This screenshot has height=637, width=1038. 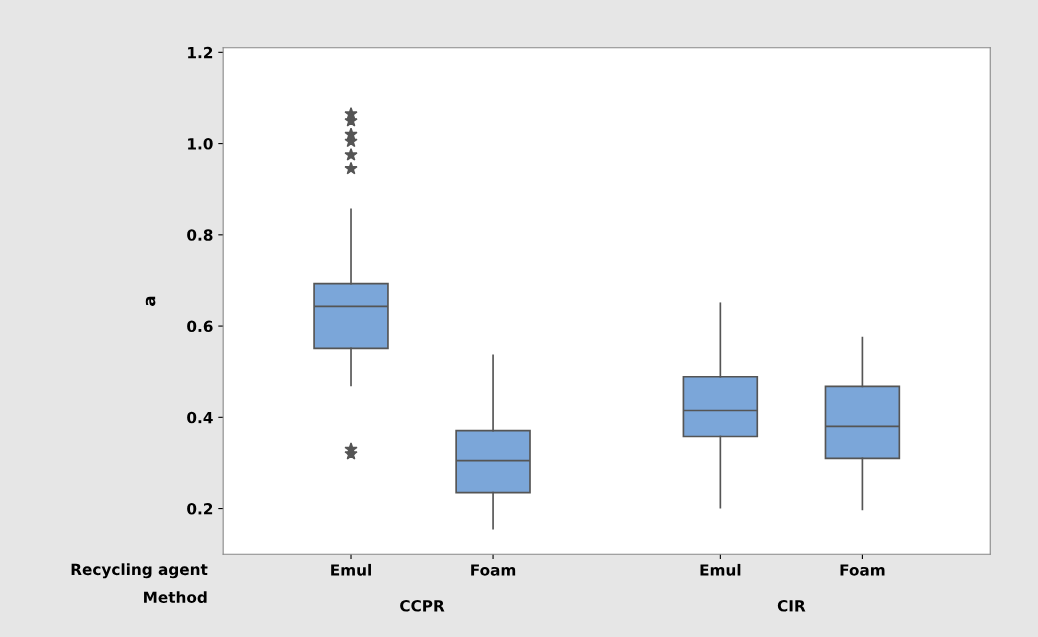 What do you see at coordinates (200, 52) in the screenshot?
I see `y-tick-label: 1.2` at bounding box center [200, 52].